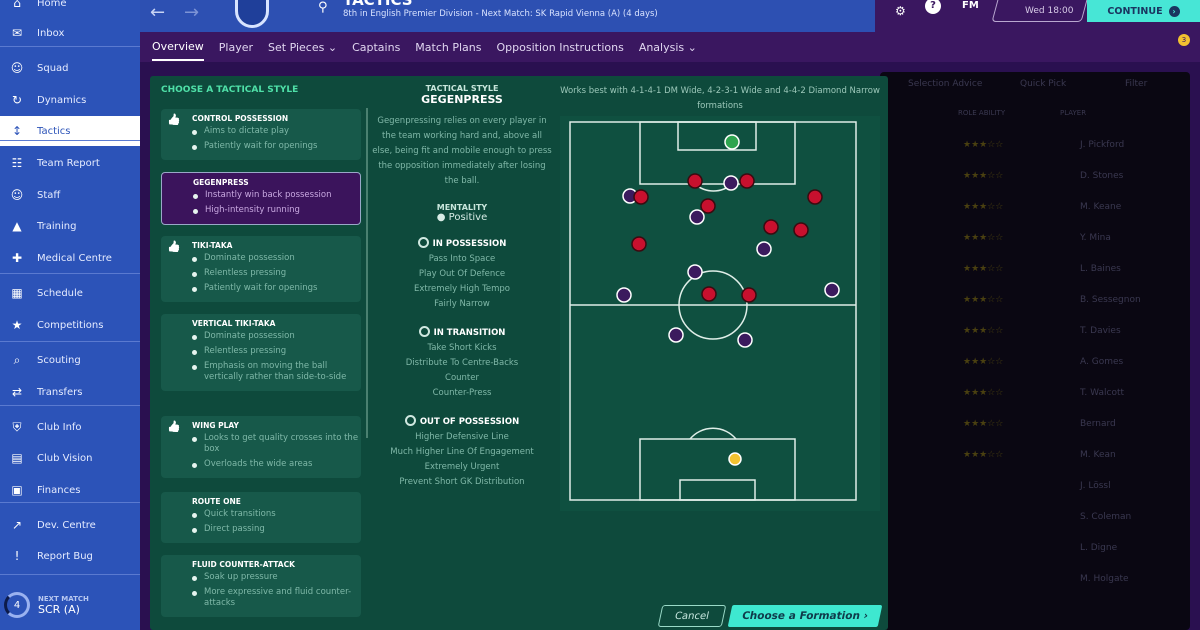 This screenshot has height=630, width=1200. Describe the element at coordinates (158, 12) in the screenshot. I see `back-icon: ←` at that location.